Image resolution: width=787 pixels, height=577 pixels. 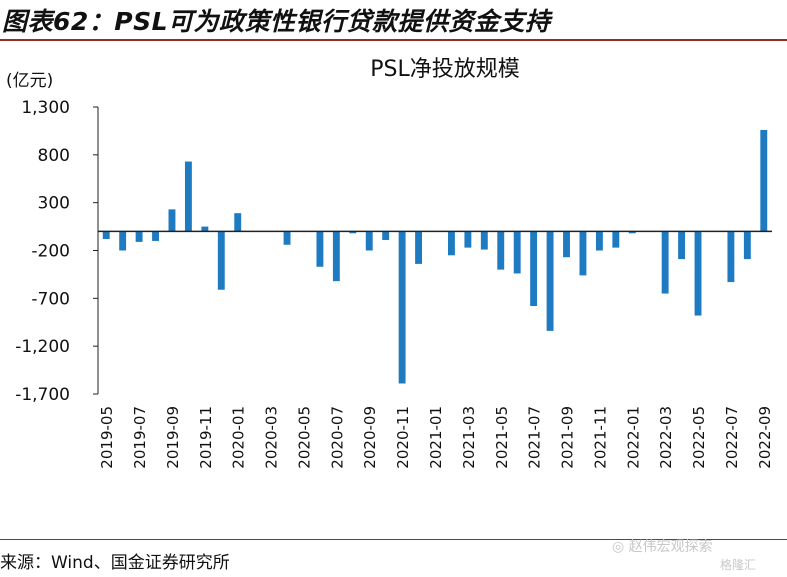 What do you see at coordinates (337, 437) in the screenshot?
I see `x-tick-label: 2020-07` at bounding box center [337, 437].